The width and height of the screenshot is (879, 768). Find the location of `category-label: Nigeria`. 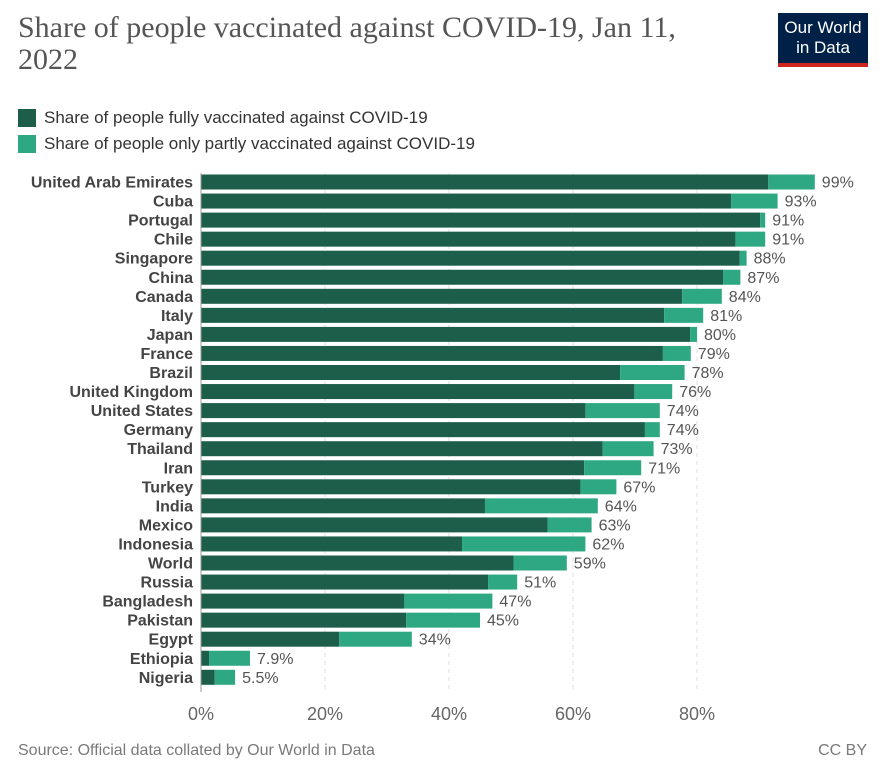

category-label: Nigeria is located at coordinates (166, 678).